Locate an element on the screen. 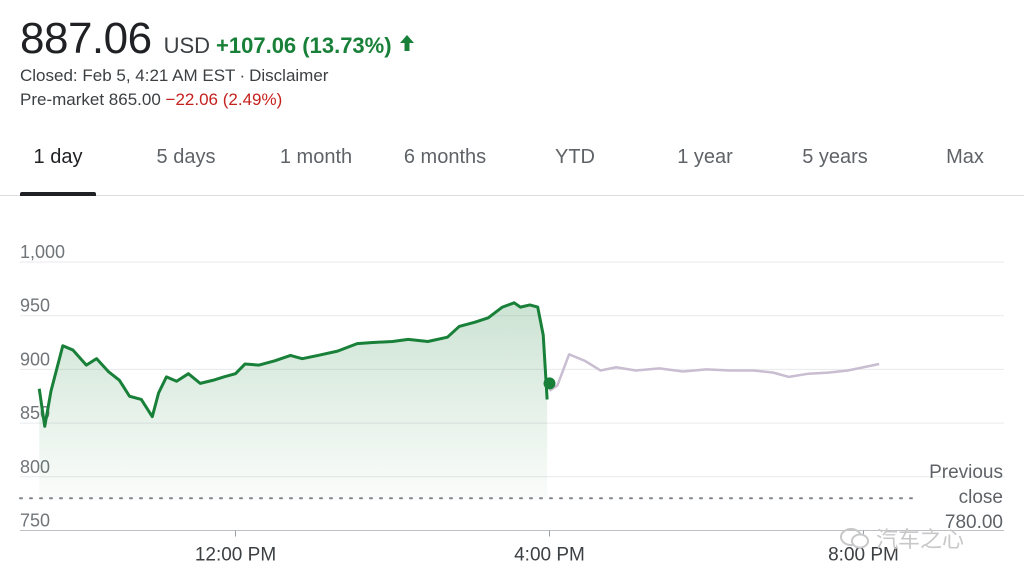 The image size is (1024, 583). series-line-regular is located at coordinates (293, 364).